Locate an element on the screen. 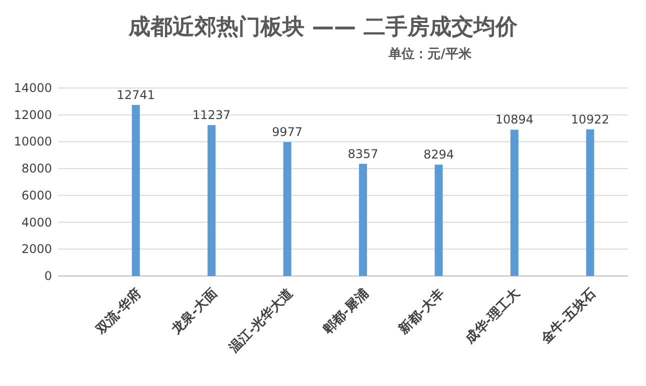 The width and height of the screenshot is (646, 386). chart-title: 成都近郊热门板块 —— 二手房成交均价 is located at coordinates (323, 27).